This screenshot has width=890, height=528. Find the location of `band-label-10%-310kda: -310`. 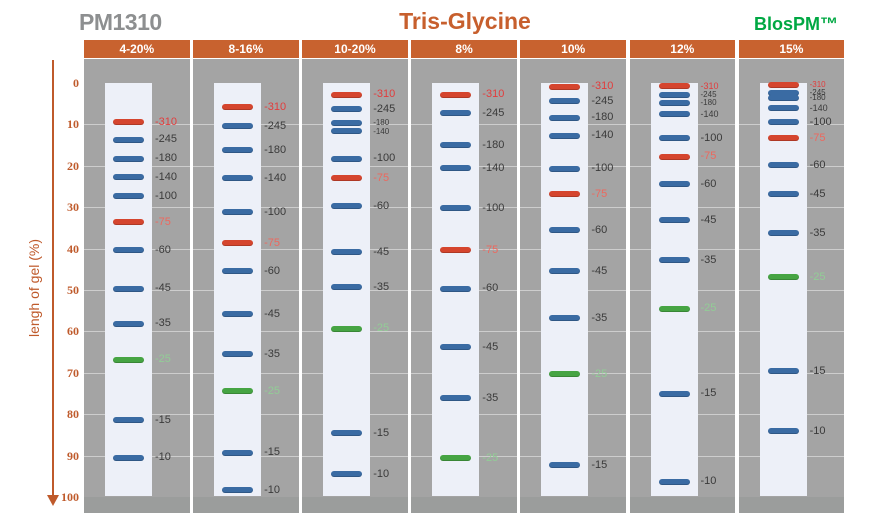

band-label-10%-310kda: -310 is located at coordinates (602, 86).